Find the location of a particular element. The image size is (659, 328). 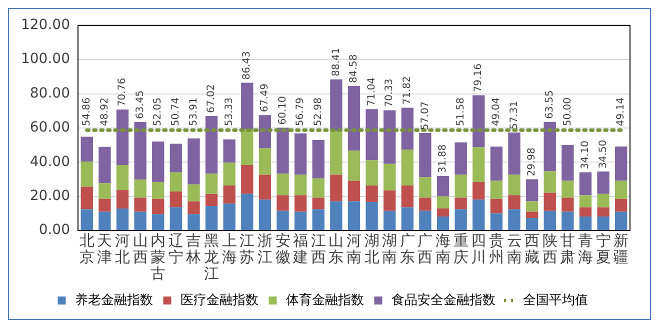

x-tick-label: 辽宁 is located at coordinates (176, 249).